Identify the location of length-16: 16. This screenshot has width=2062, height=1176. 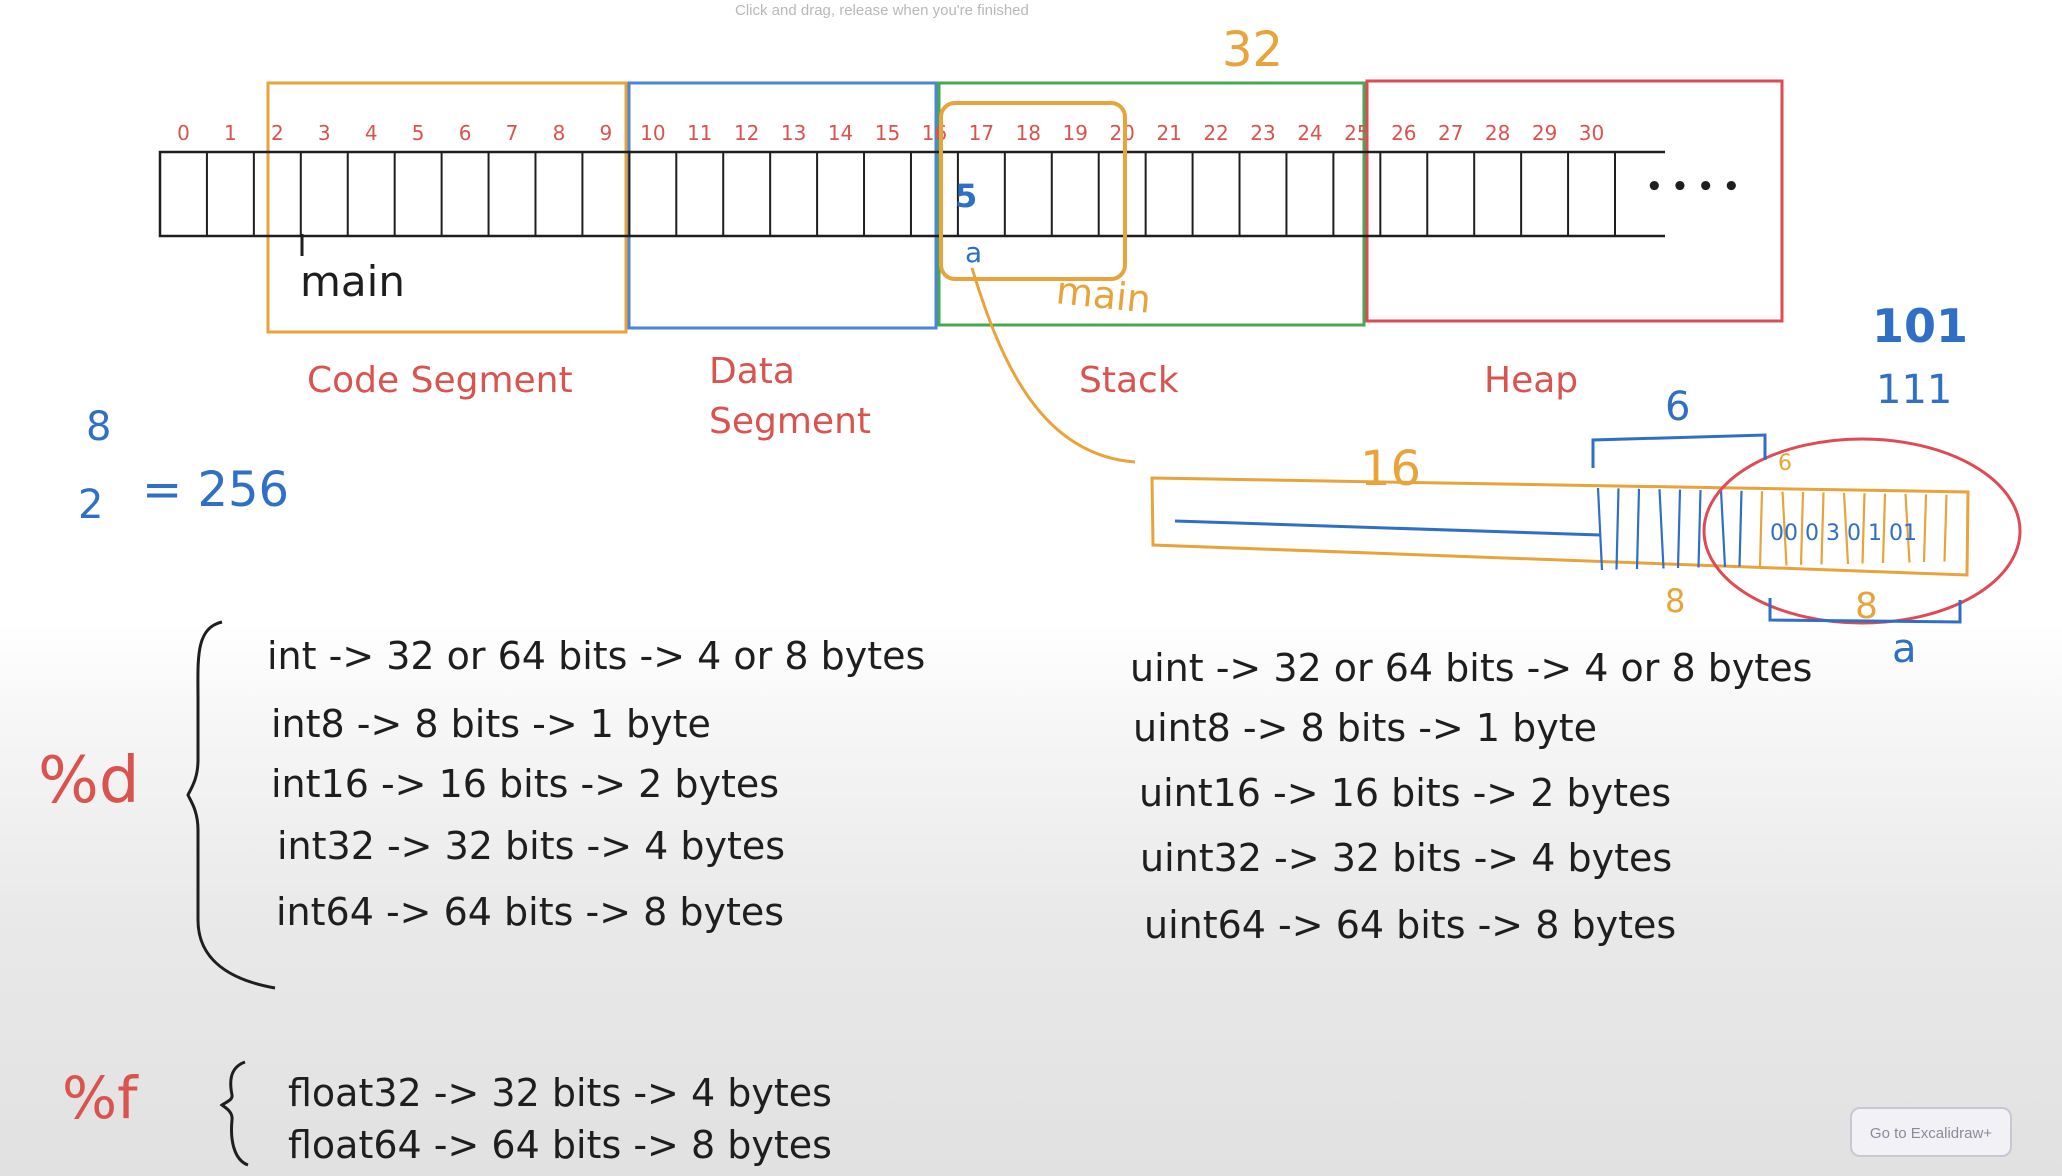
(1390, 469).